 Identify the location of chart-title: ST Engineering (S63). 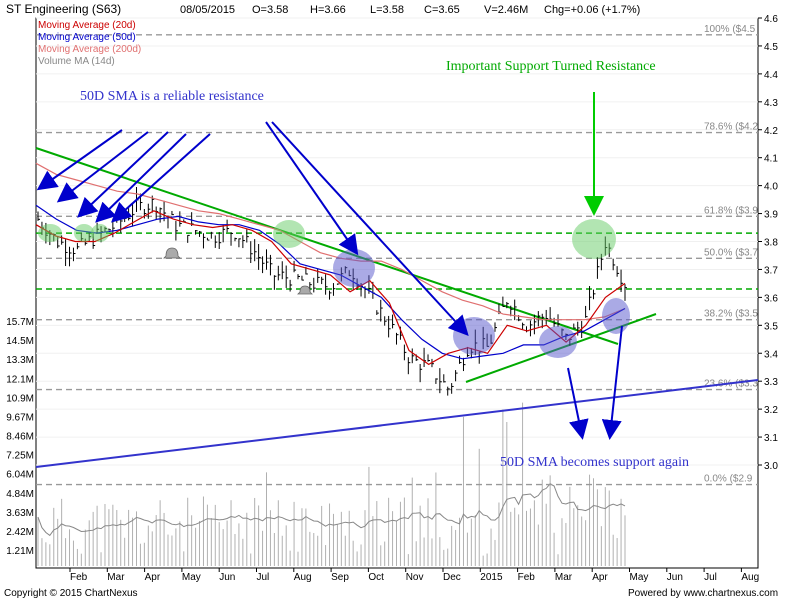
(63, 9).